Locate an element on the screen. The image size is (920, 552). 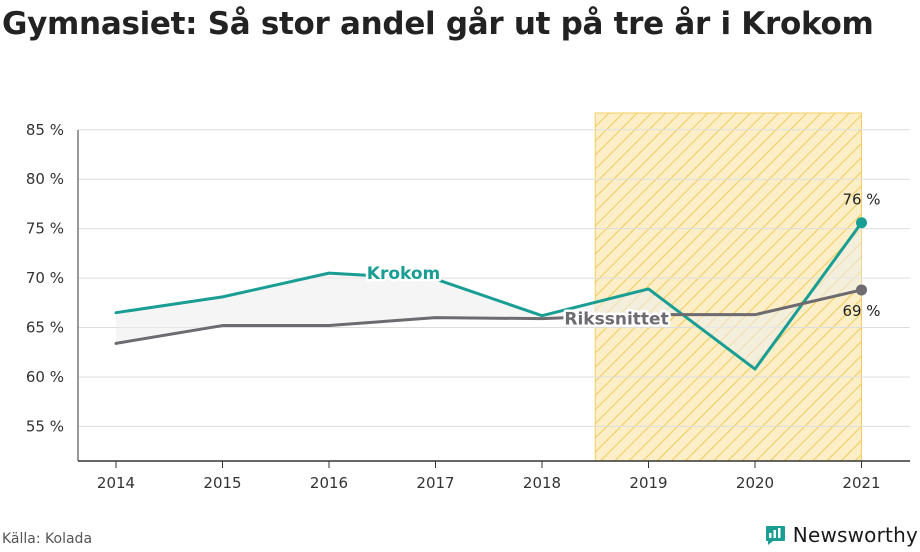
x-tick-label: 2015 is located at coordinates (222, 483).